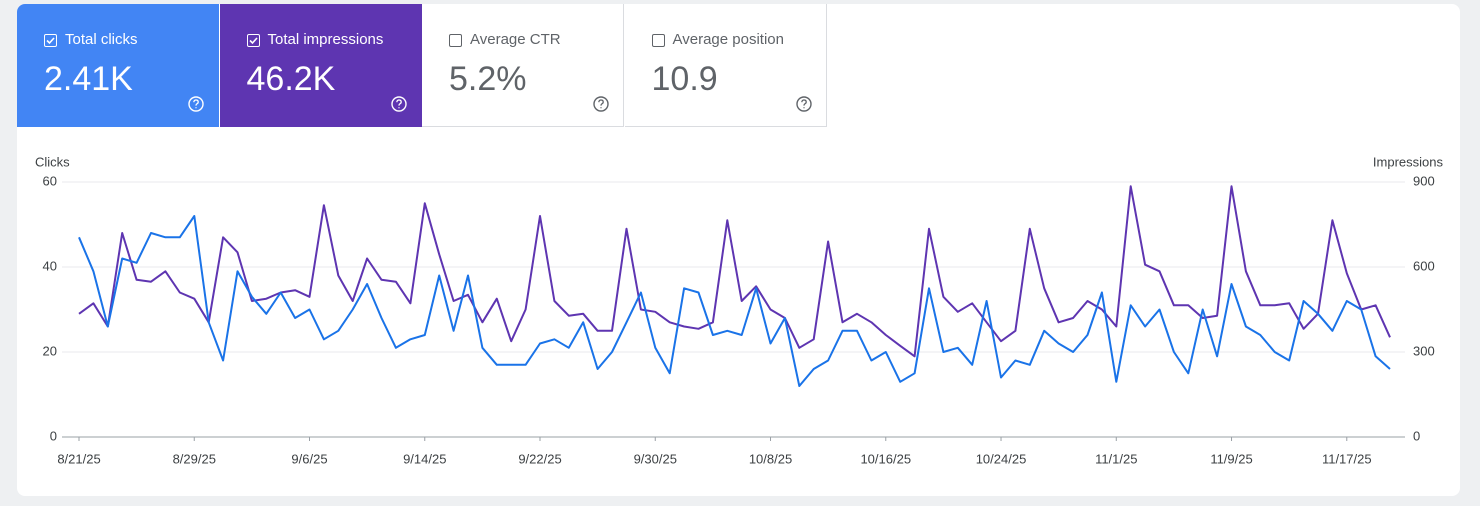 The image size is (1480, 506). What do you see at coordinates (50, 180) in the screenshot?
I see `y-tick-label: 60` at bounding box center [50, 180].